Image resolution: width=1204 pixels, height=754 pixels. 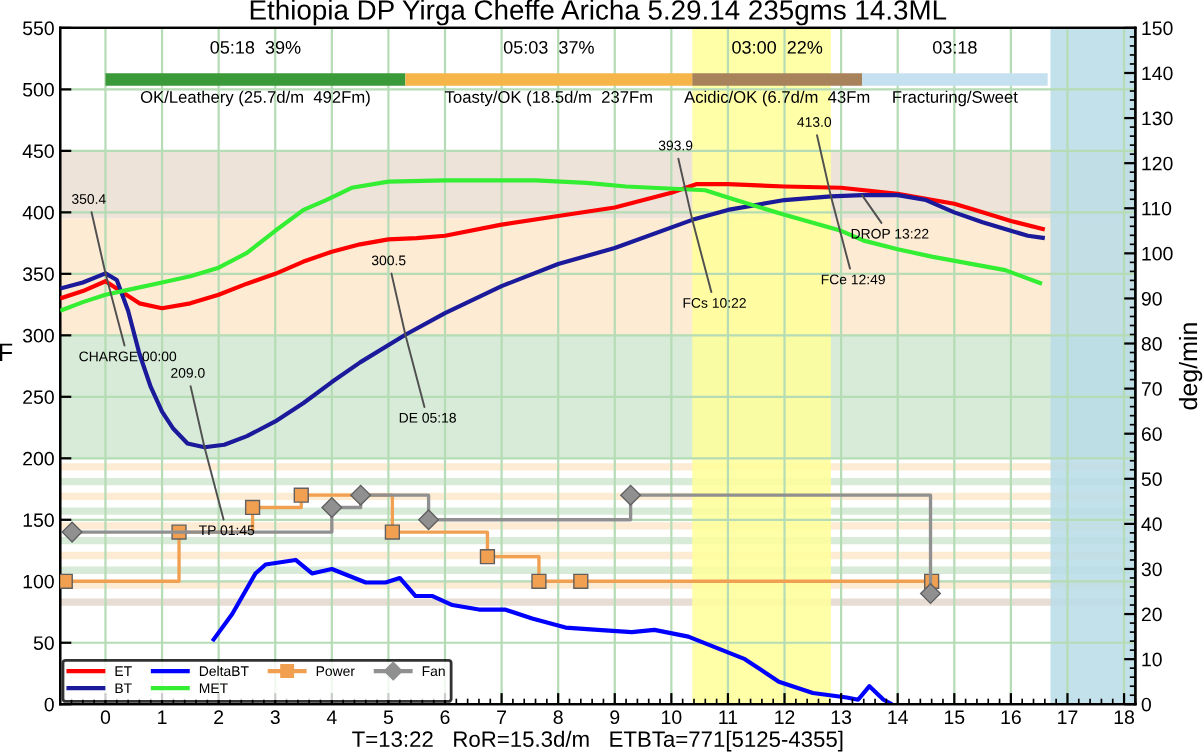 I want to click on chart-title: Ethiopia DP Yirga Cheffe Aricha 5.29.14 235gms 14.3ML, so click(x=598, y=13).